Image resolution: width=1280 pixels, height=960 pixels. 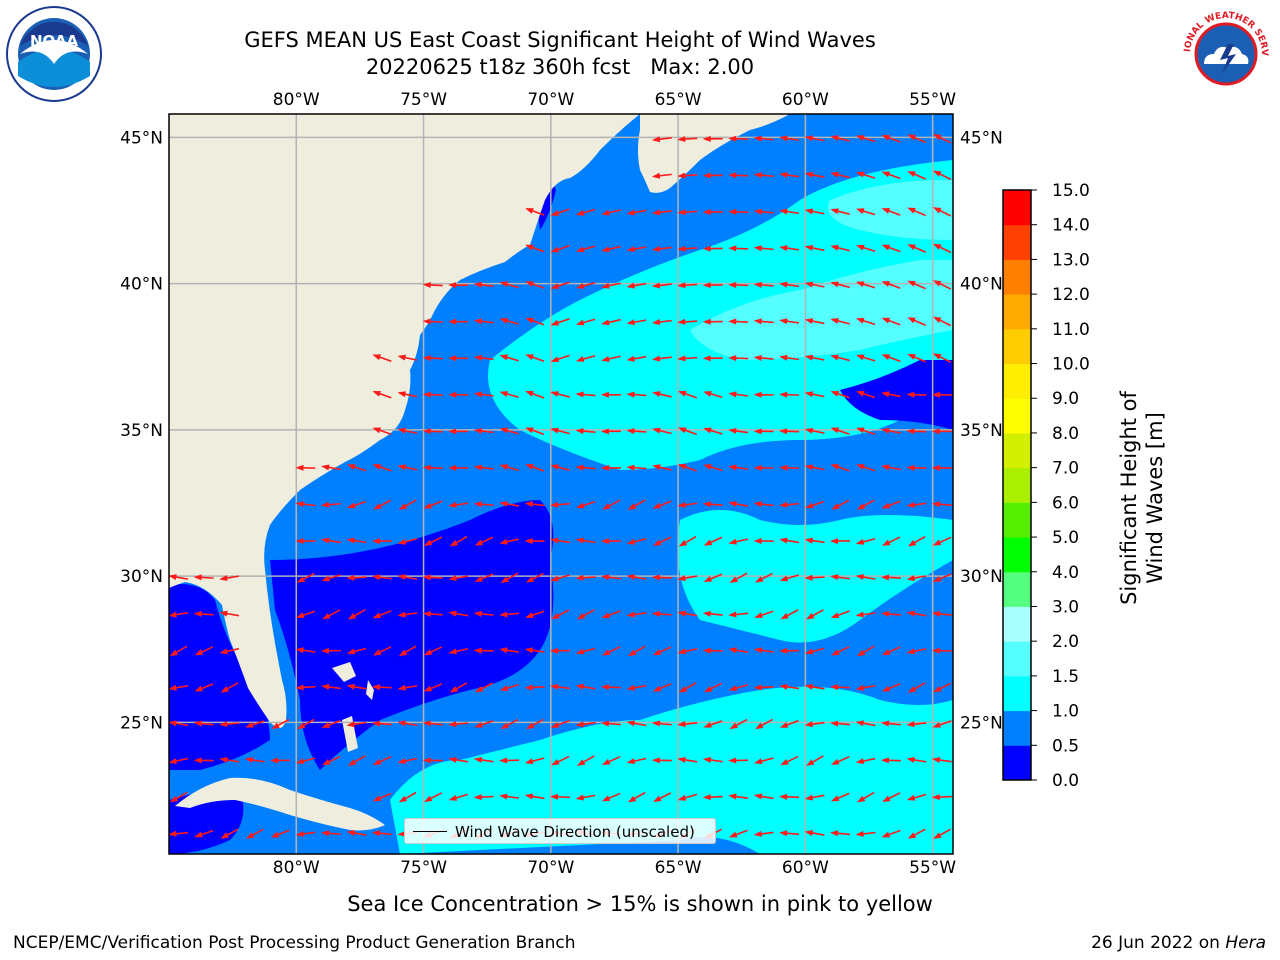 What do you see at coordinates (412, 635) in the screenshot?
I see `wave-band-0-0.5` at bounding box center [412, 635].